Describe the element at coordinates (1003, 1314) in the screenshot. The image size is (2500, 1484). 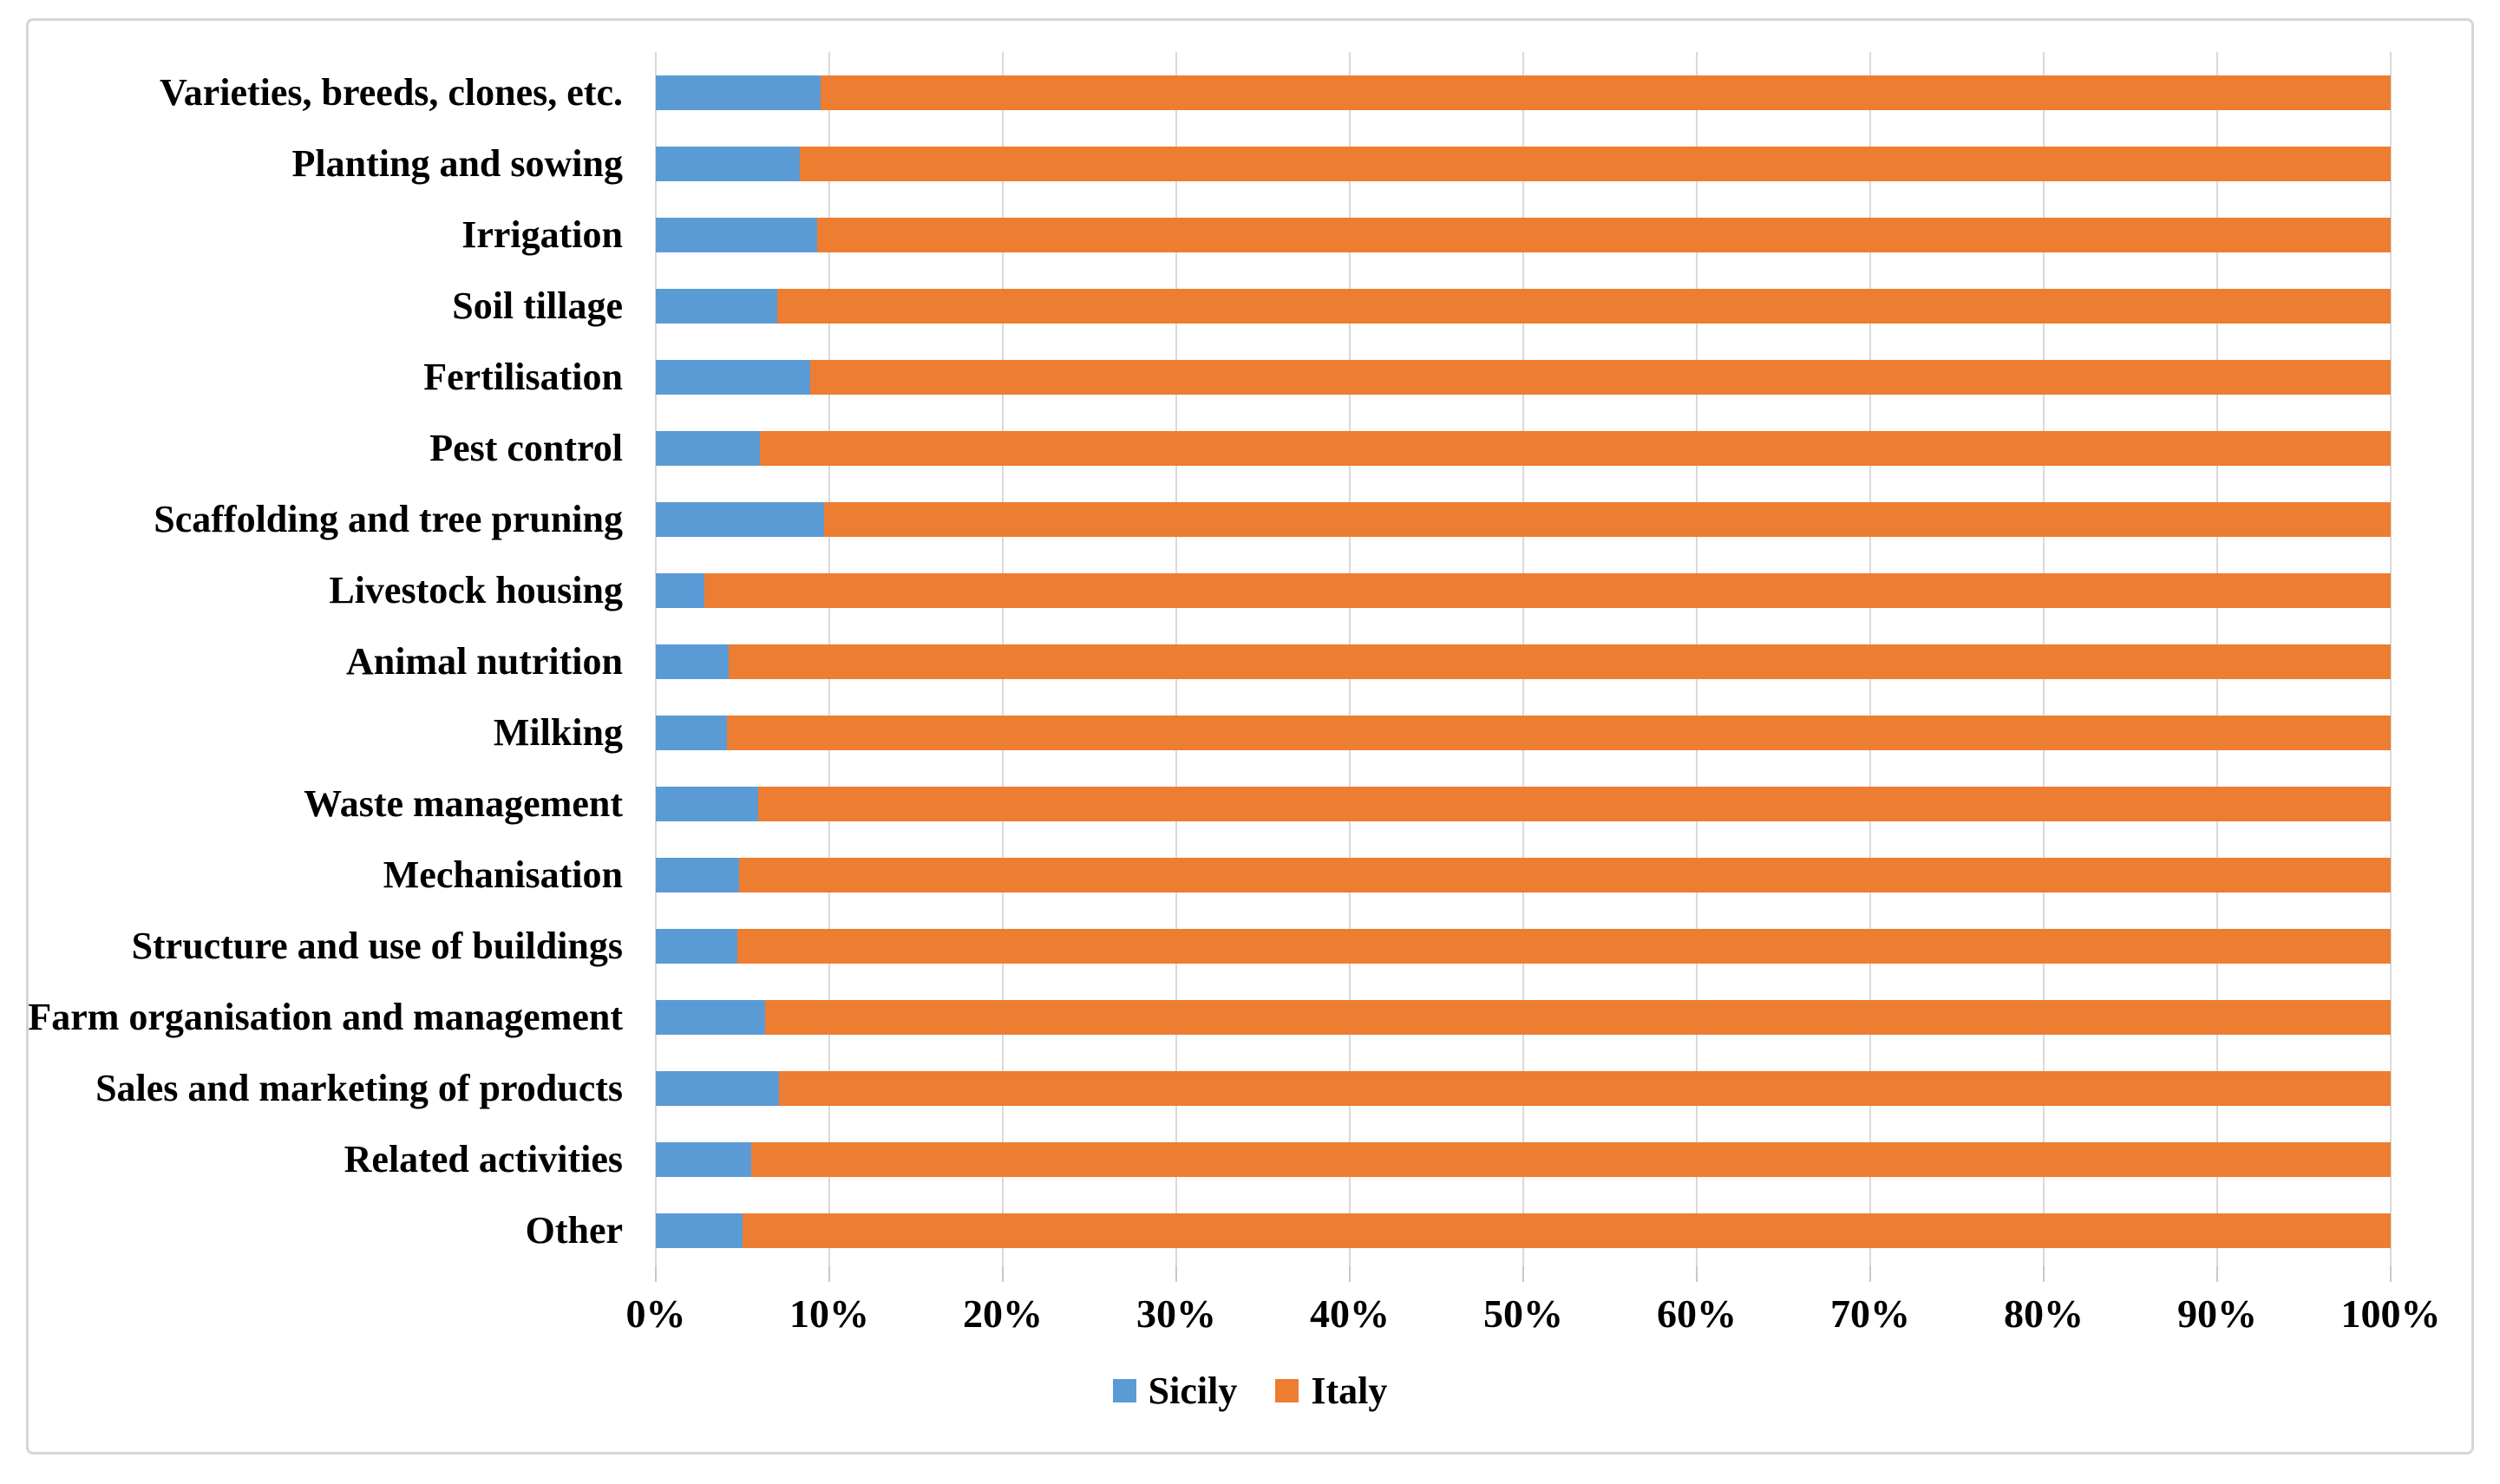
I see `x-axis-tick-label: 20%` at that location.